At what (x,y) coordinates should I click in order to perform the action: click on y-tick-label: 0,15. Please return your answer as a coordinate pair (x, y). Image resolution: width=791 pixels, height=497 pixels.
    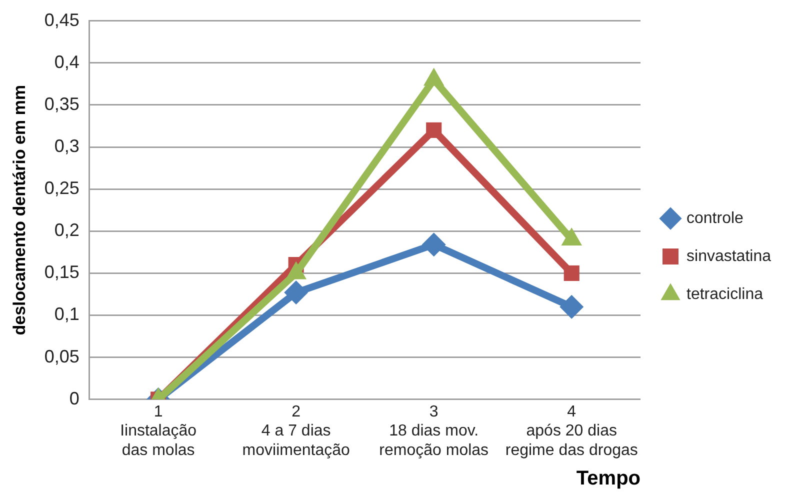
    Looking at the image, I should click on (62, 272).